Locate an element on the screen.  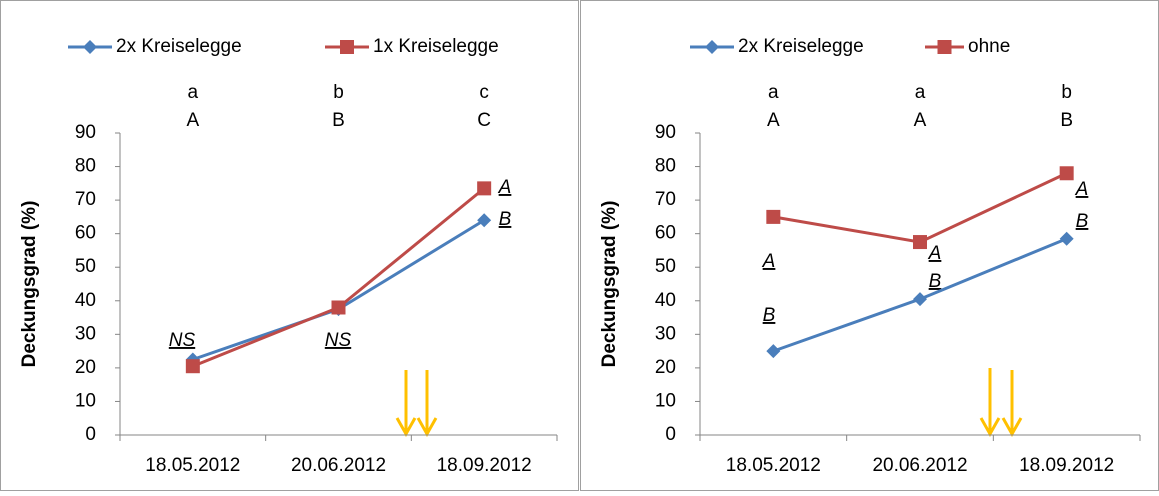
arrows is located at coordinates (709, 403).